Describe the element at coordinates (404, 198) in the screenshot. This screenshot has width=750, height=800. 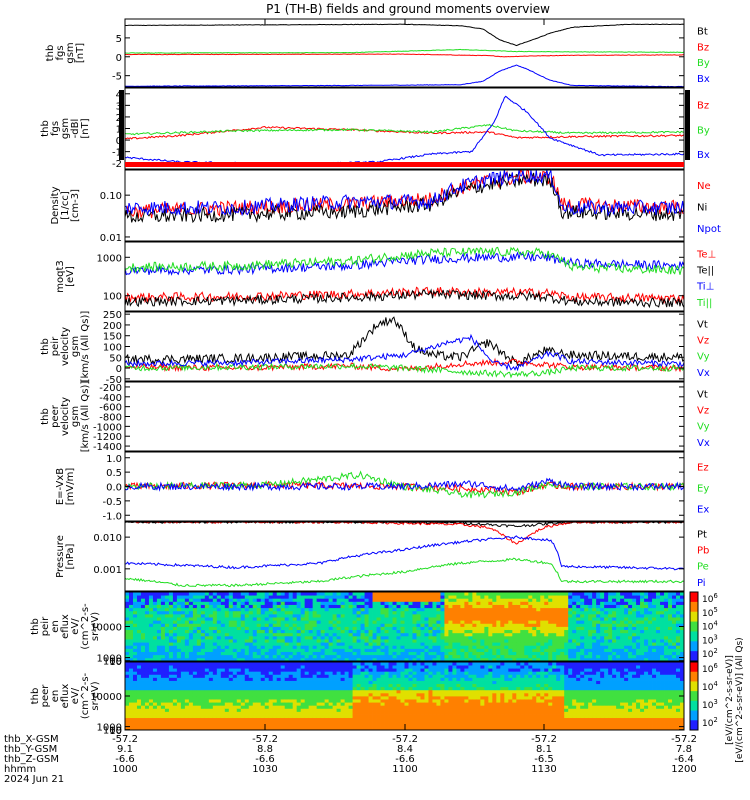
I see `series-line-Ni` at that location.